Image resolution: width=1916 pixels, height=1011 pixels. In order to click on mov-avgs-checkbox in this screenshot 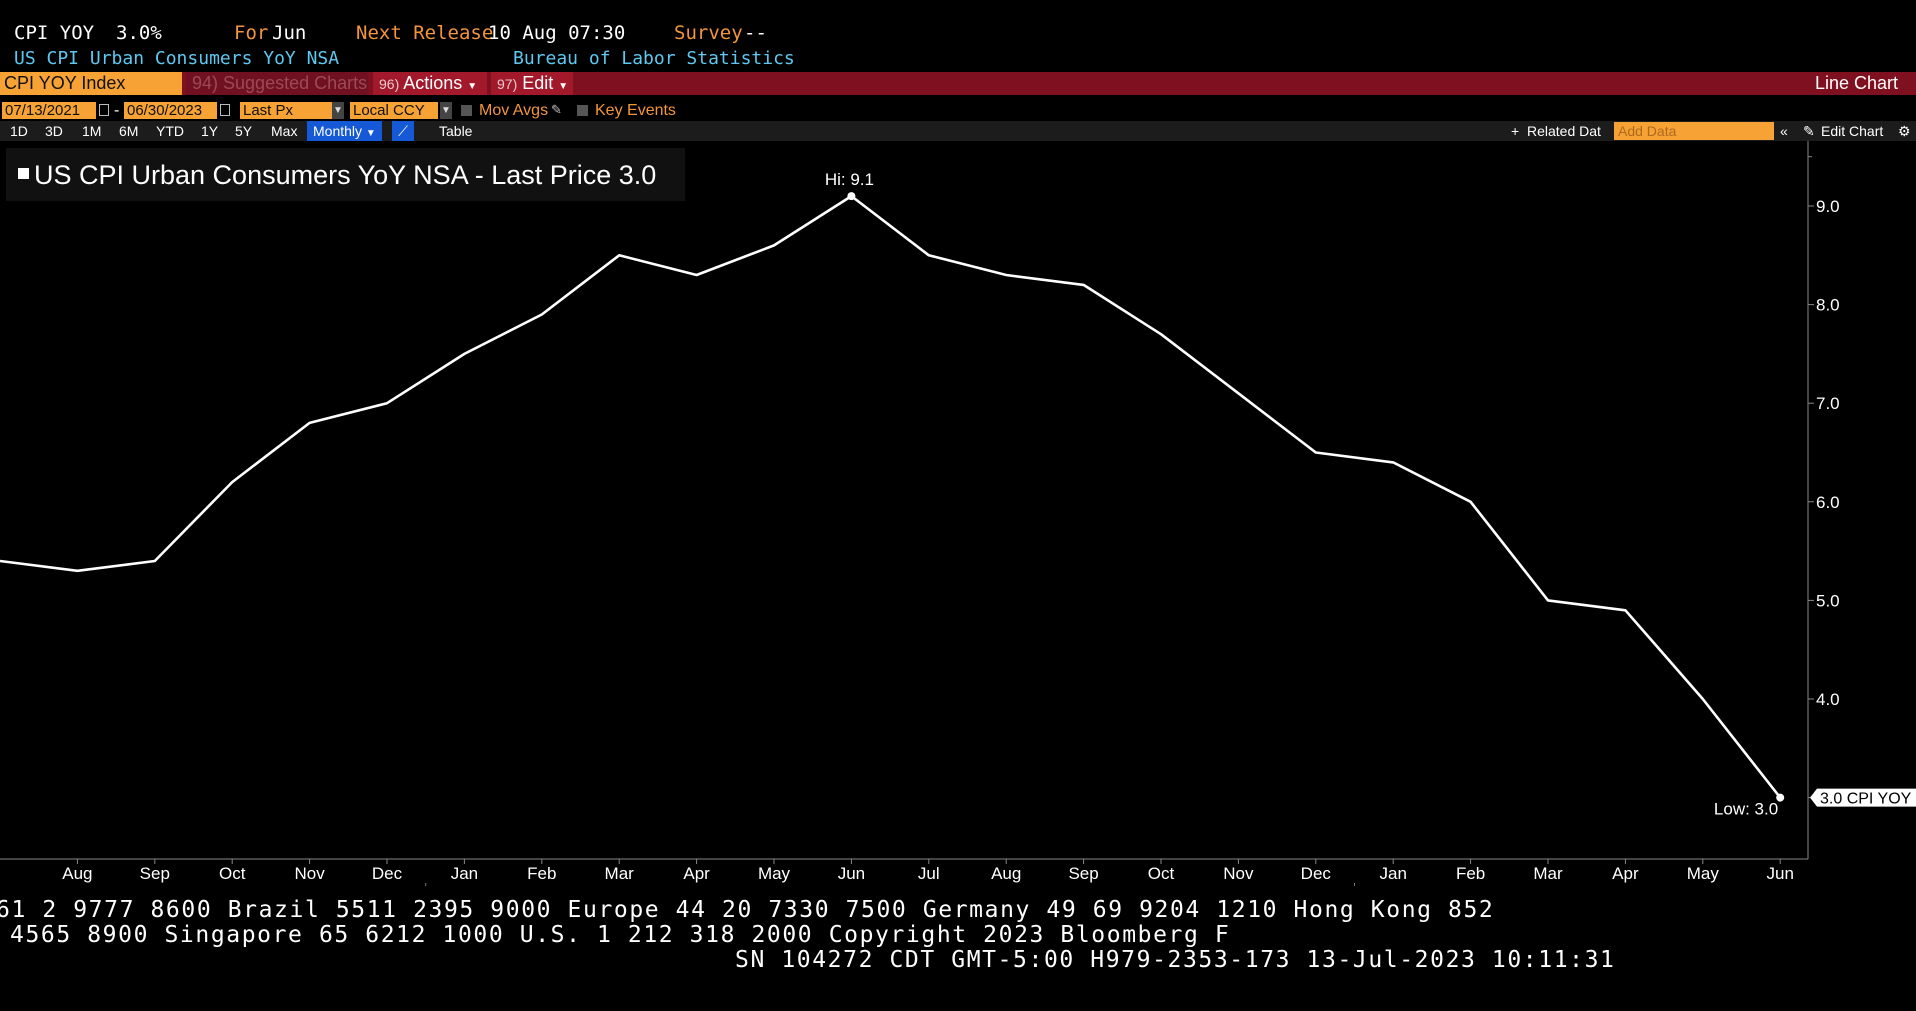, I will do `click(466, 110)`.